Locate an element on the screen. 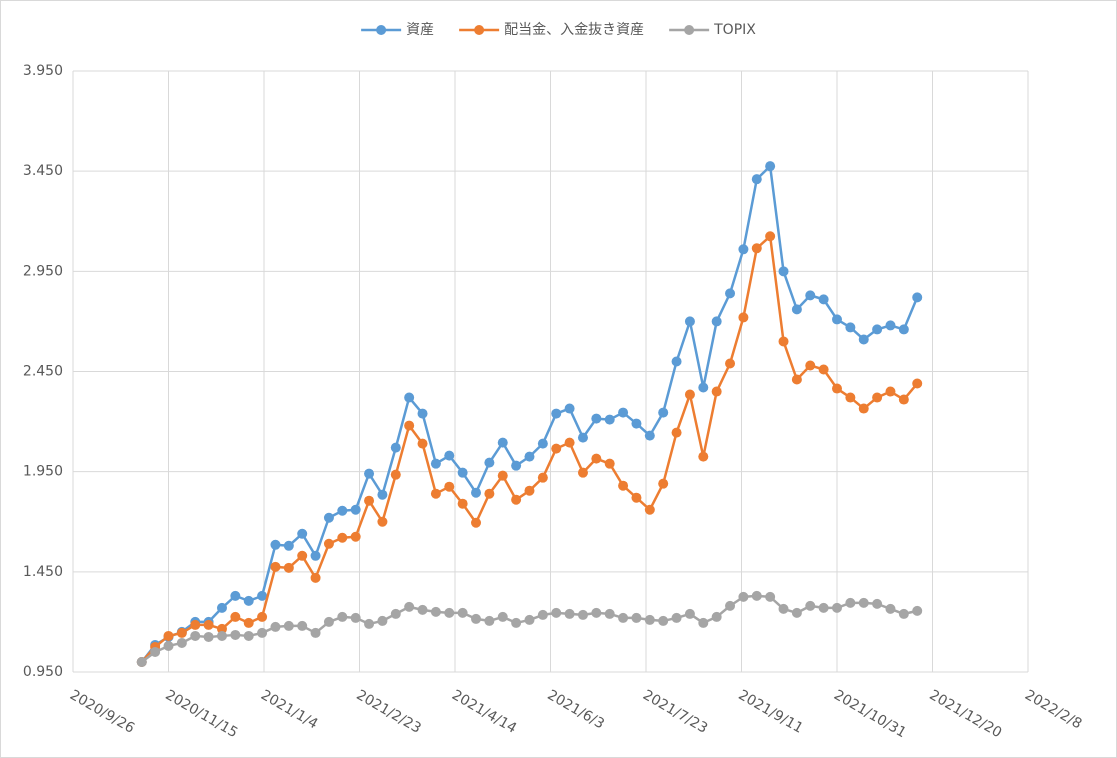 The height and width of the screenshot is (758, 1117). y-tick-label: 3.950 is located at coordinates (43, 71).